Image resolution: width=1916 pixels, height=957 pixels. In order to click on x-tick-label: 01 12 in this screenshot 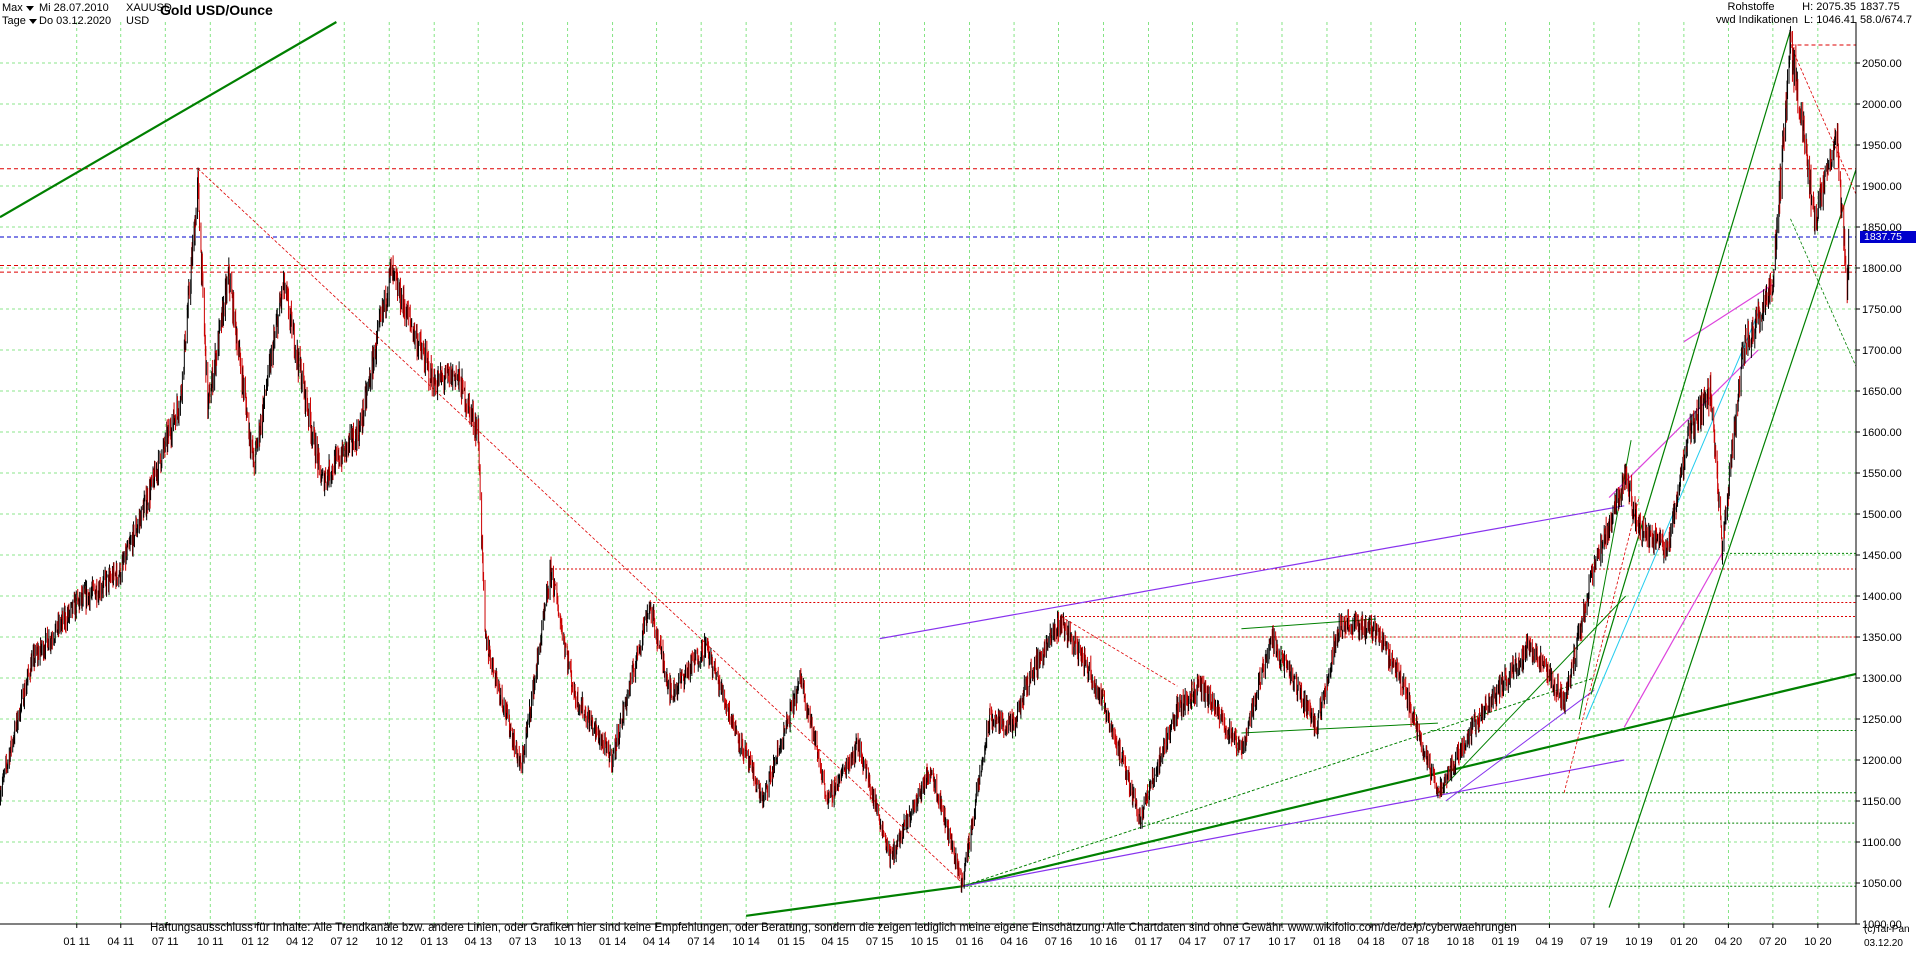, I will do `click(255, 942)`.